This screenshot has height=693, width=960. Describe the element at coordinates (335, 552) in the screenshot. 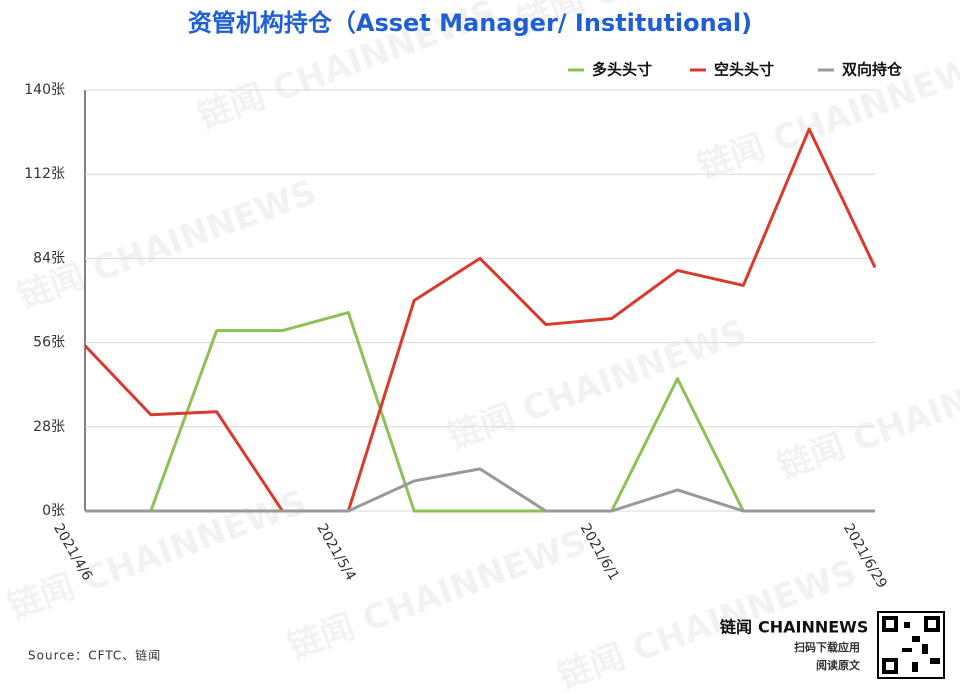

I see `x-tick-label: 2021/5/4` at that location.